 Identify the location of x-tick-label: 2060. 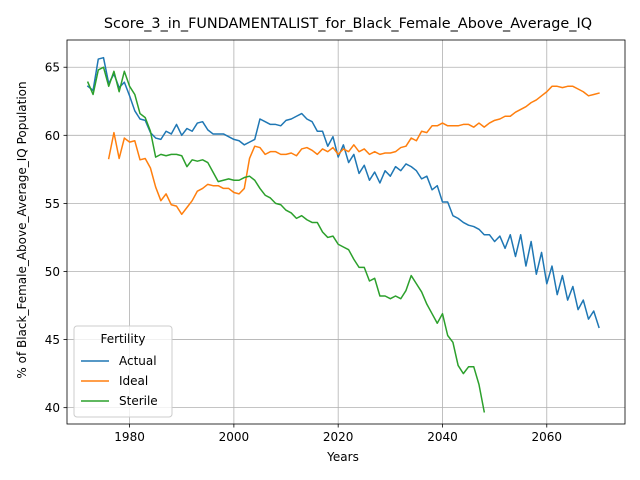
(547, 437).